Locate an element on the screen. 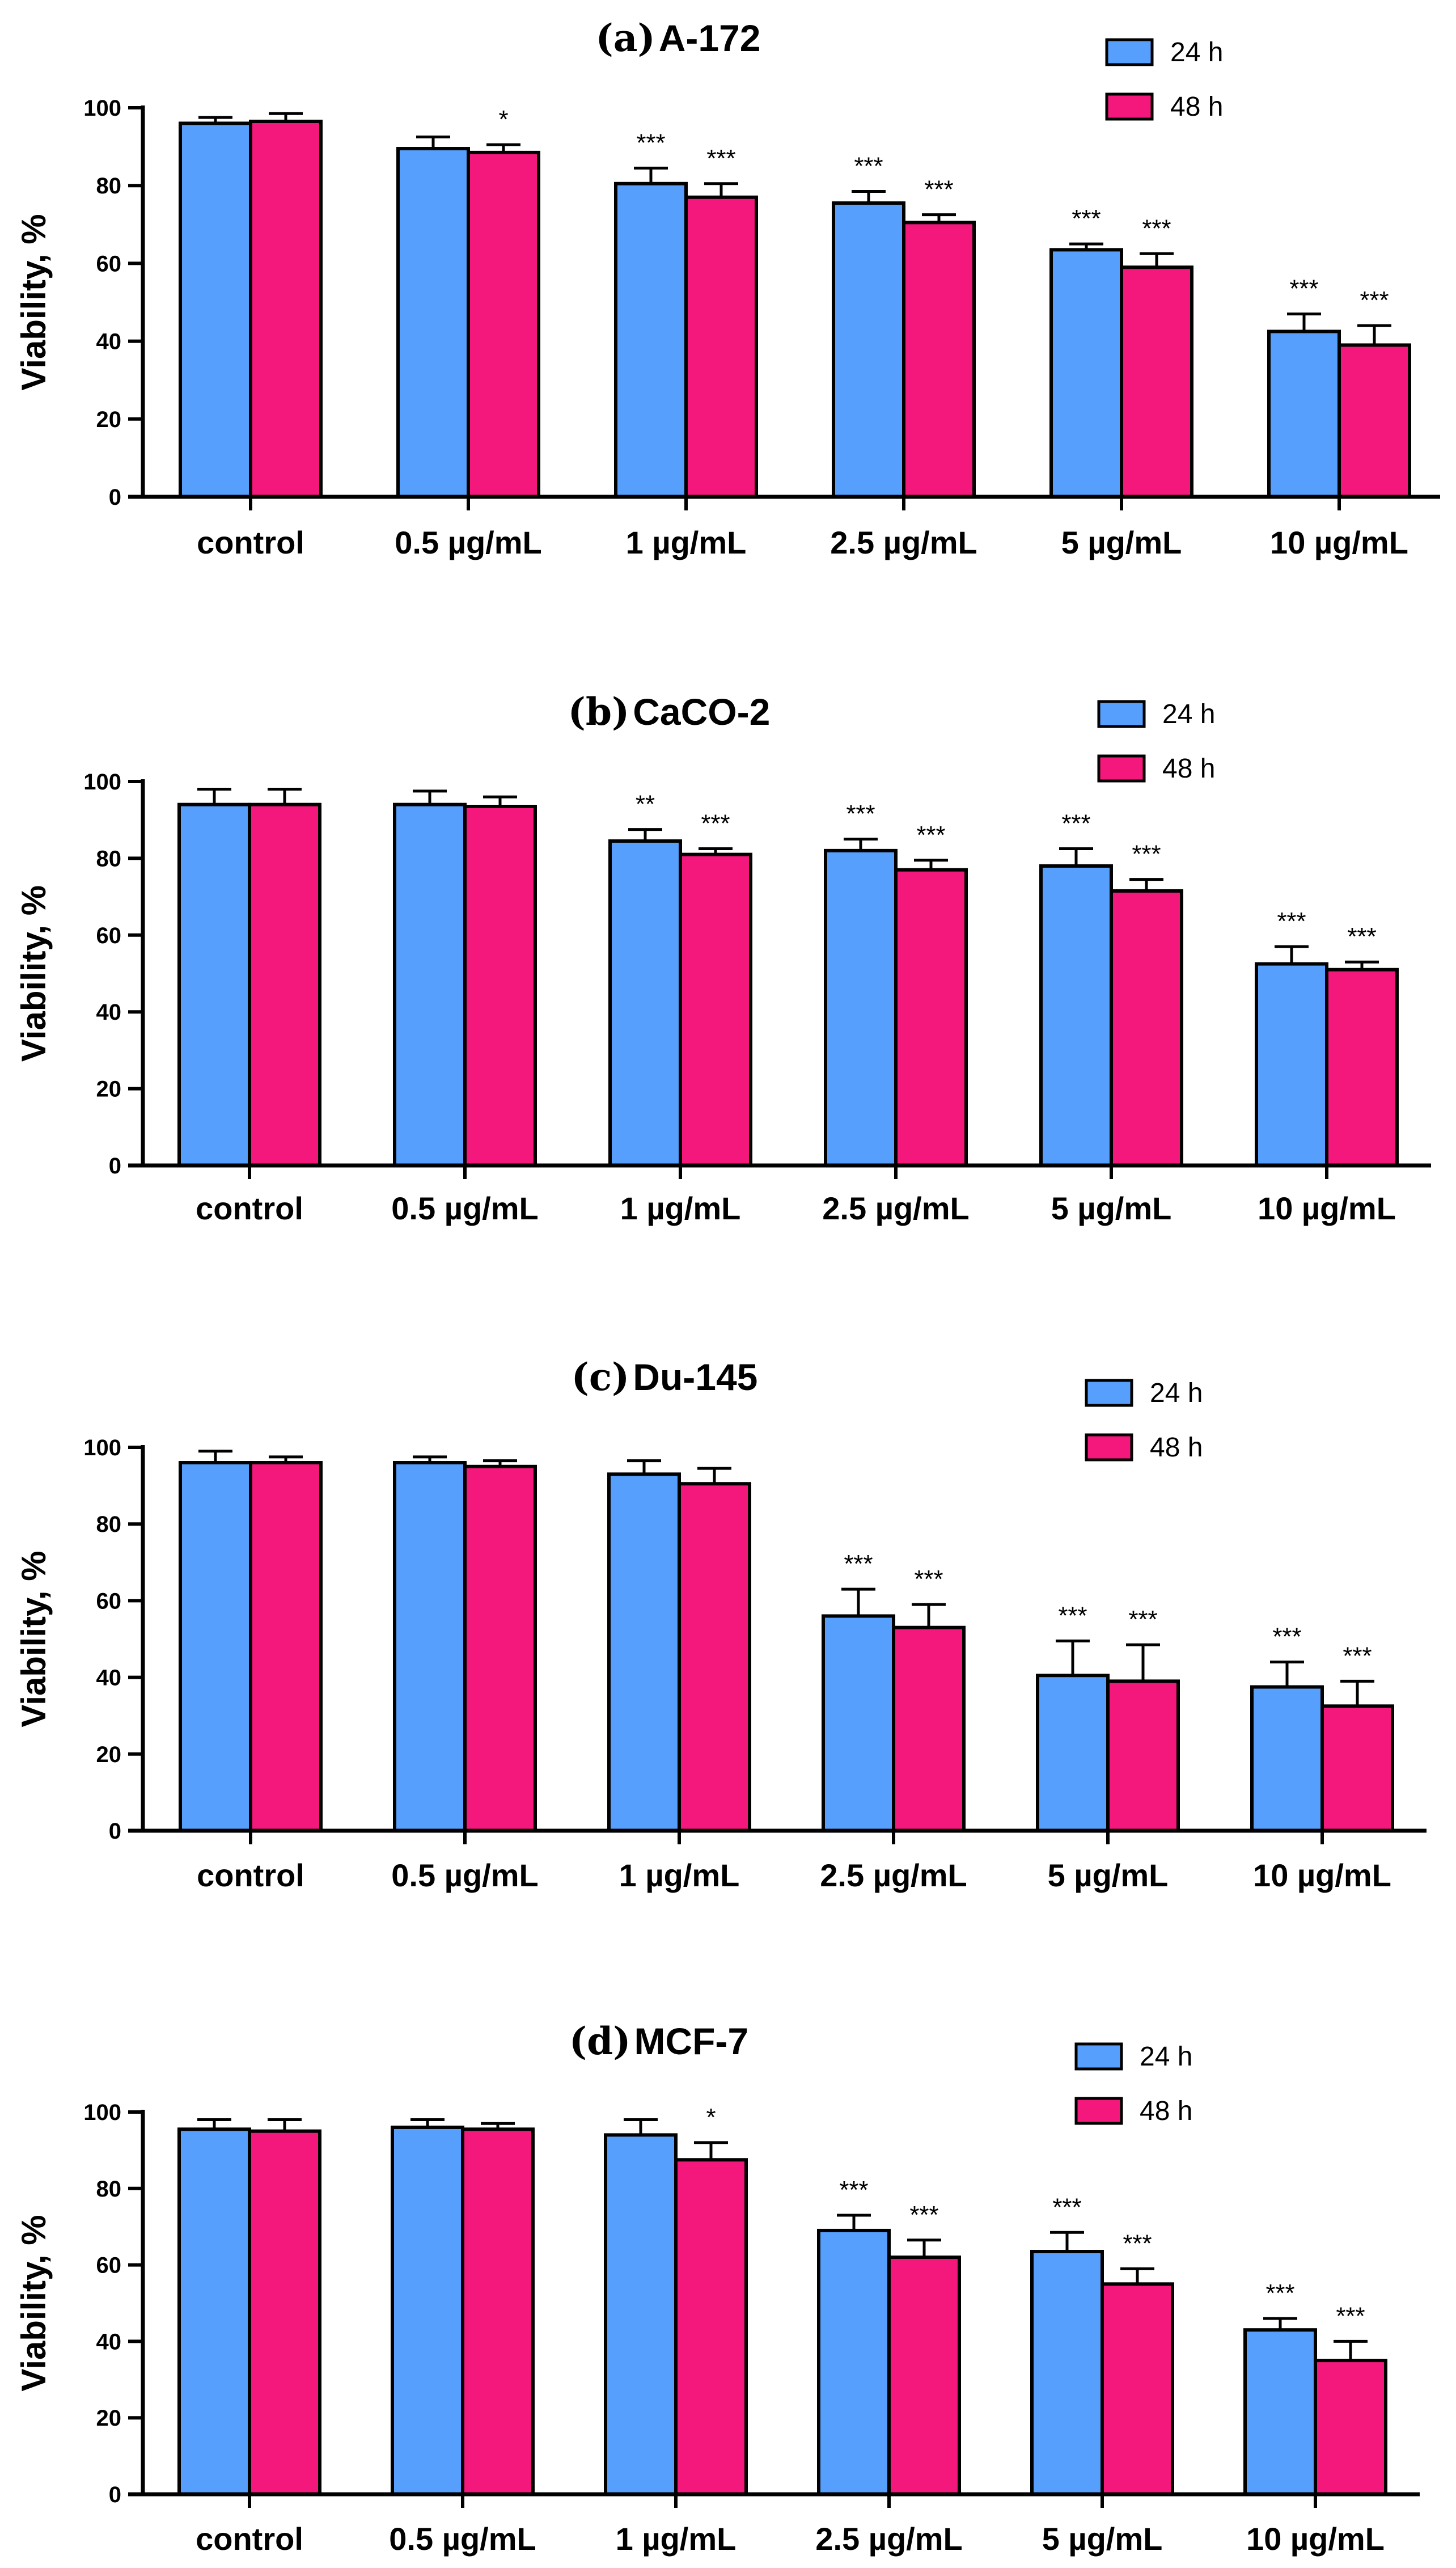 This screenshot has height=2568, width=1456. panel-letter: (d) is located at coordinates (600, 2041).